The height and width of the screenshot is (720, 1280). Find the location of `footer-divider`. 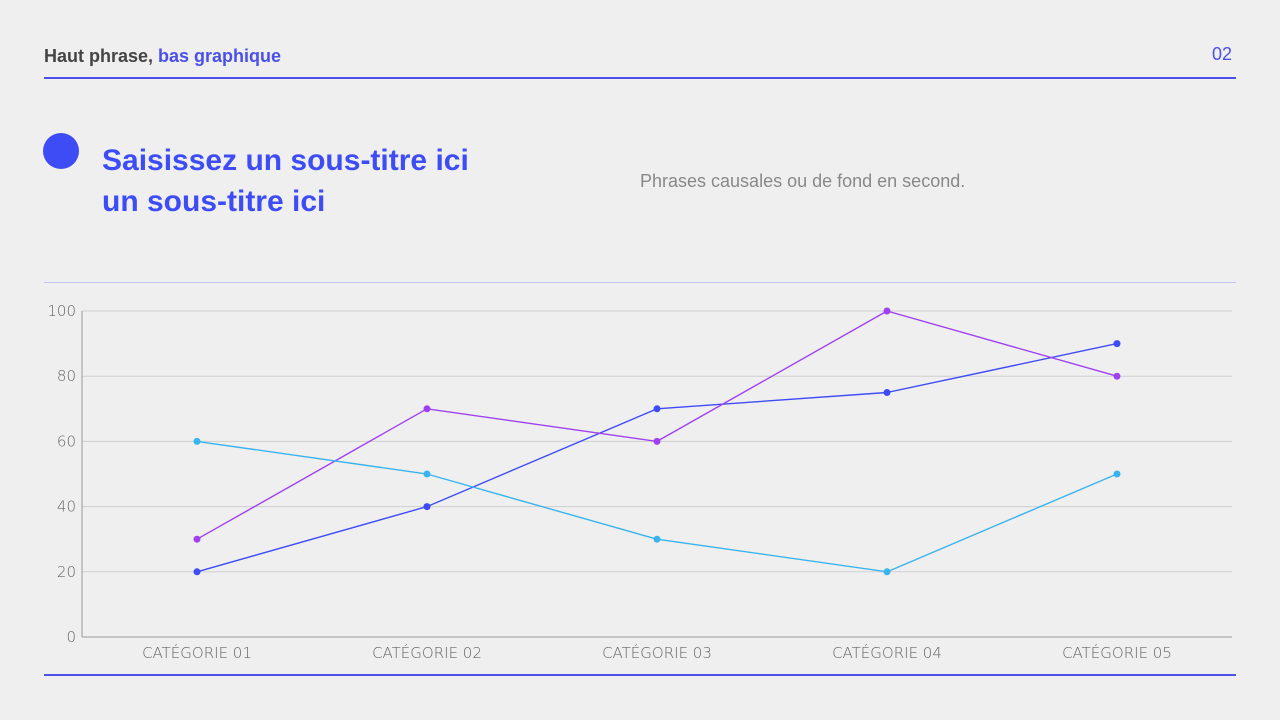

footer-divider is located at coordinates (640, 675).